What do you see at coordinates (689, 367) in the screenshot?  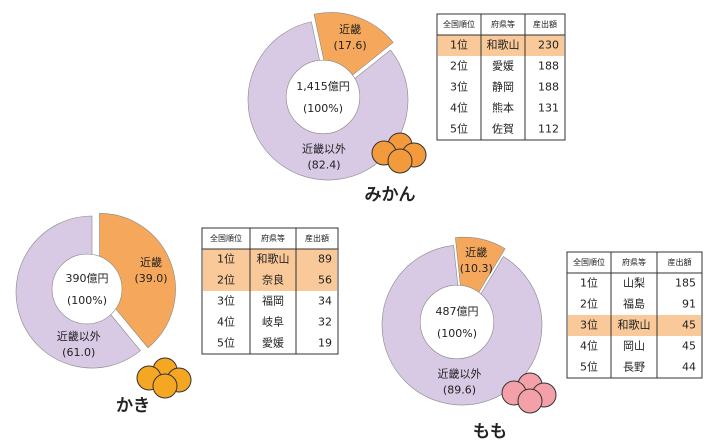 I see `table-cell: 44` at bounding box center [689, 367].